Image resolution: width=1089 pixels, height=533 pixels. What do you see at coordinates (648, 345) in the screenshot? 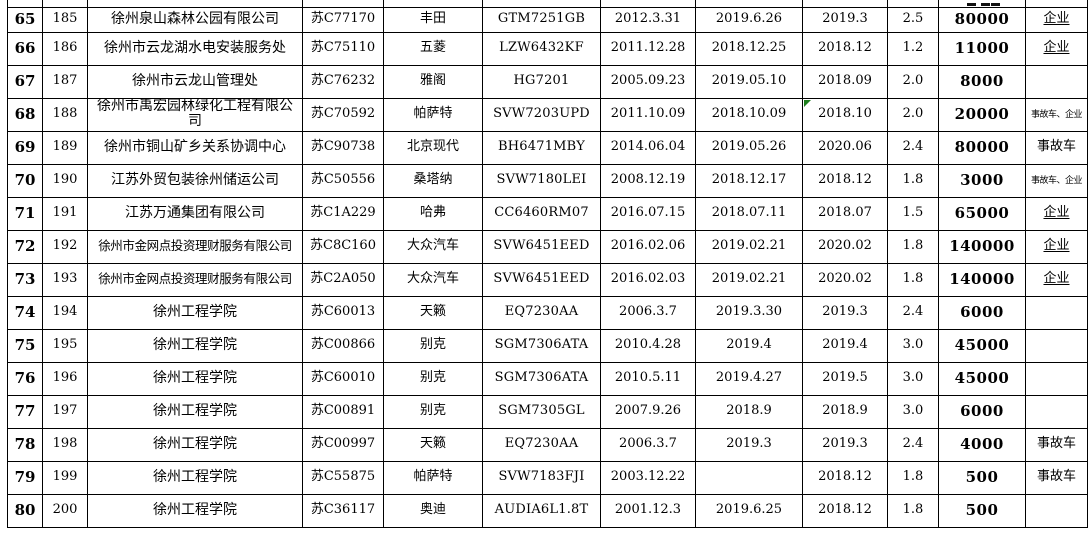
I see `cell-reg_date: 2010.4.28` at bounding box center [648, 345].